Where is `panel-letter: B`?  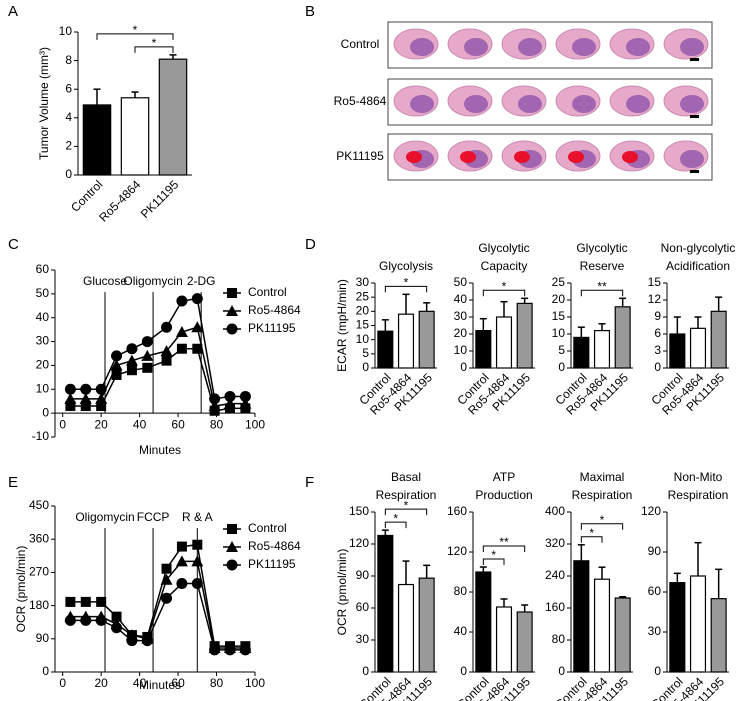 panel-letter: B is located at coordinates (310, 11).